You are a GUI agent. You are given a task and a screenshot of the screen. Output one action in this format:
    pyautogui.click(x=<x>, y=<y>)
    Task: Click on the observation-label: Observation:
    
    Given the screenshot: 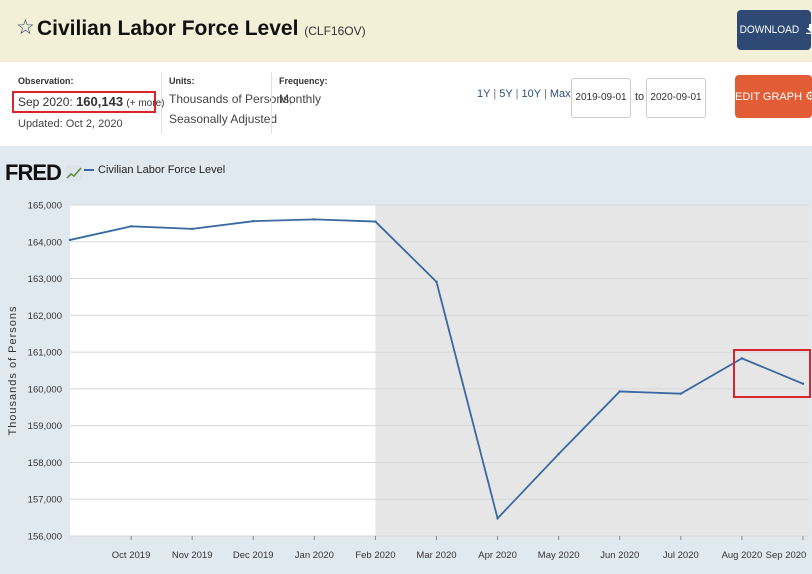 What is the action you would take?
    pyautogui.click(x=46, y=81)
    